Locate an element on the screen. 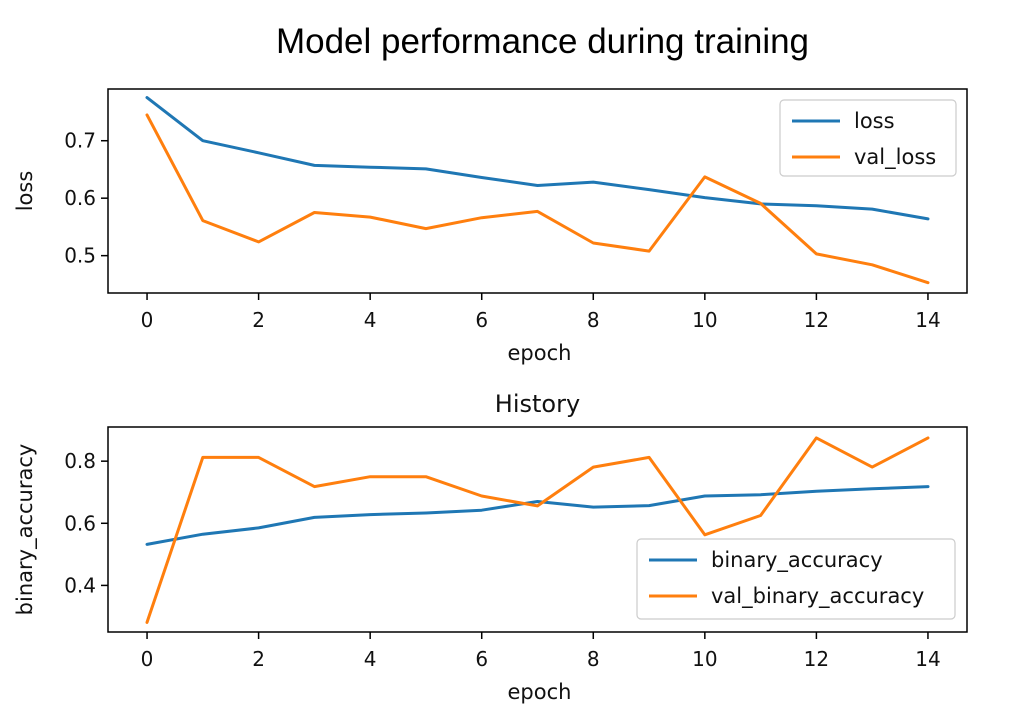 The image size is (1020, 718). legend-box is located at coordinates (796, 579).